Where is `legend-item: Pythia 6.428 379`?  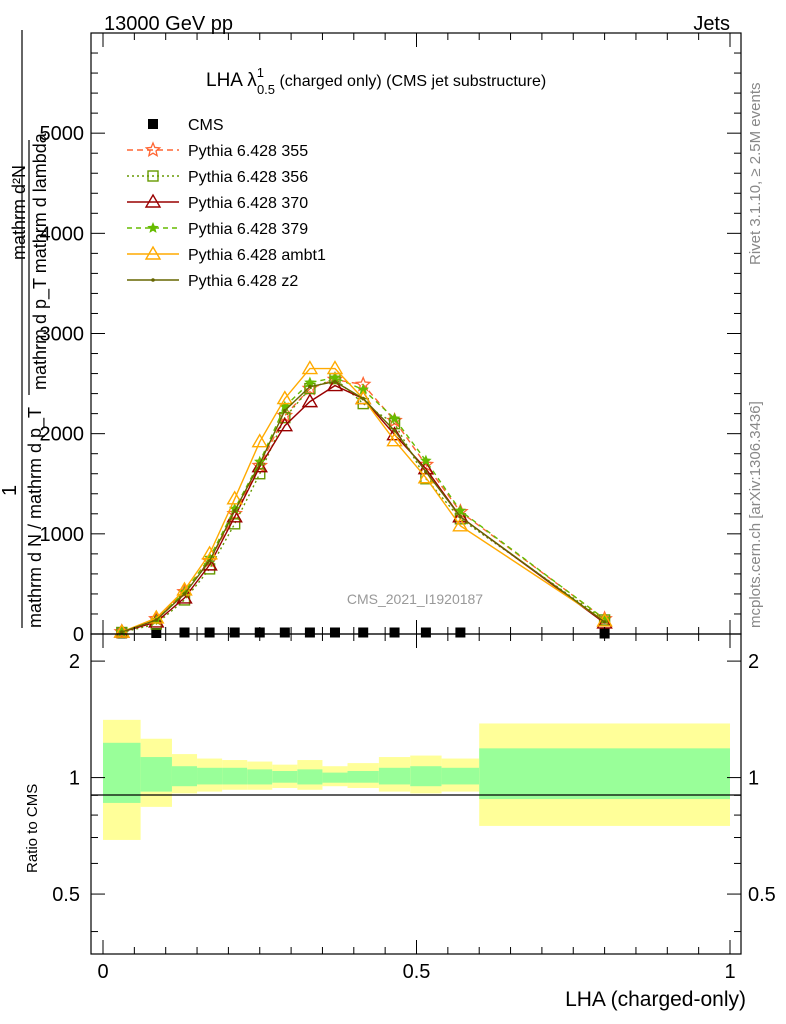
legend-item: Pythia 6.428 379 is located at coordinates (217, 229).